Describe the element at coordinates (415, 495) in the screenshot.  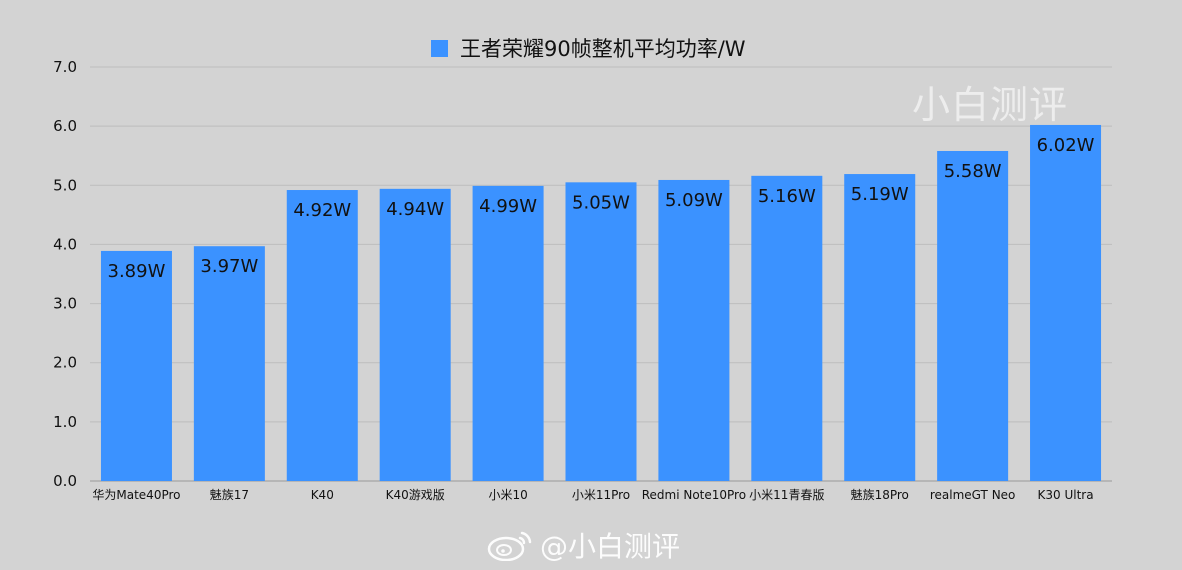
I see `x-tick-label: K40游戏版` at that location.